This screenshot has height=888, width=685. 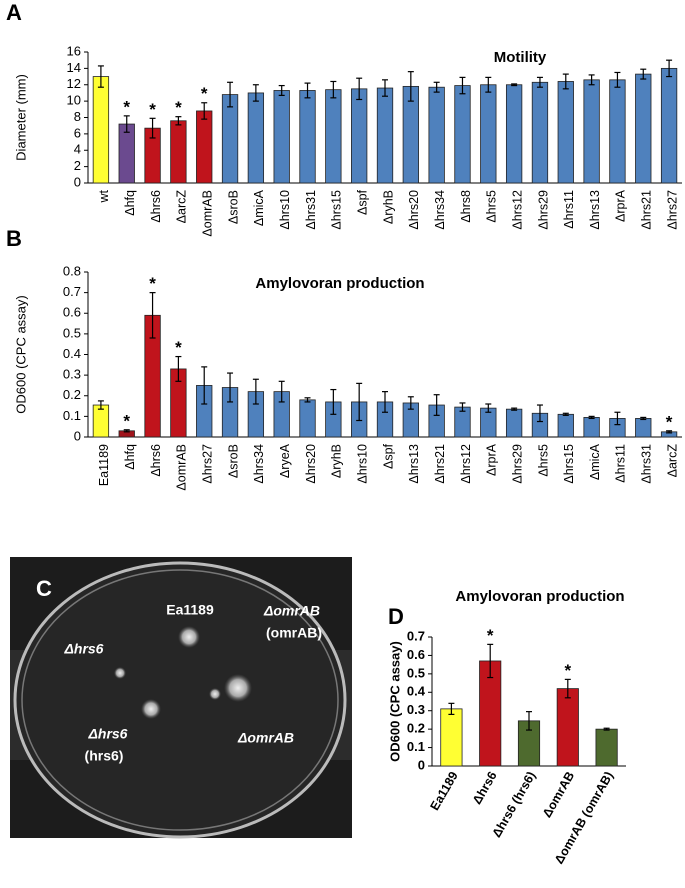 I want to click on y-tick-label: 14, so click(x=74, y=67).